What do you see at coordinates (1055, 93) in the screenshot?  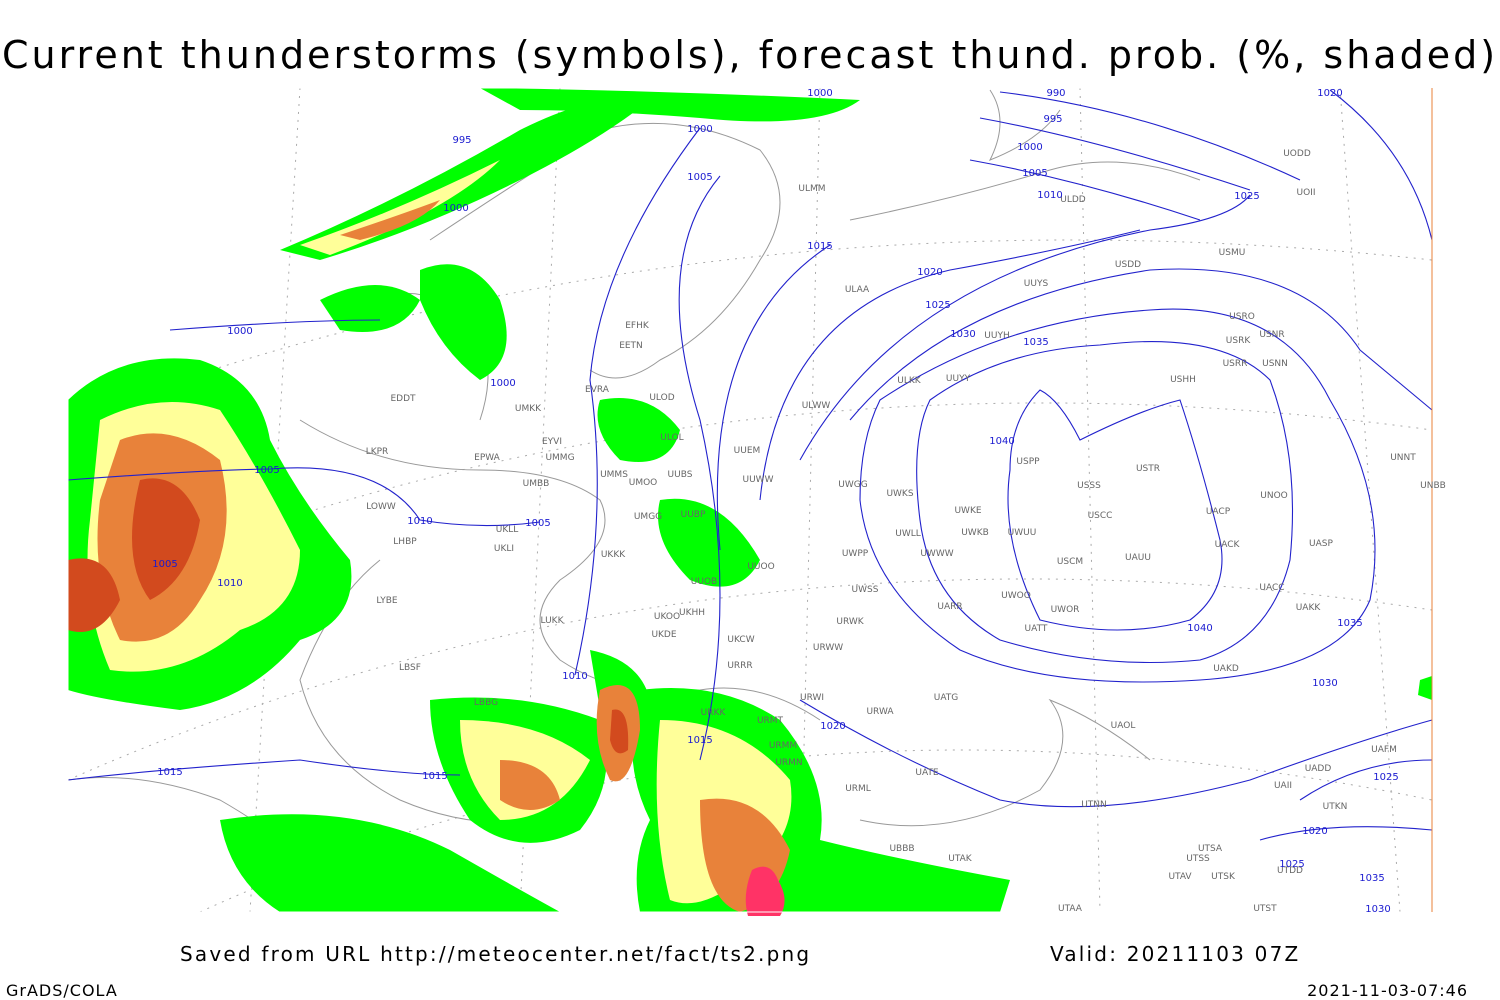 I see `isobar-label: 990` at bounding box center [1055, 93].